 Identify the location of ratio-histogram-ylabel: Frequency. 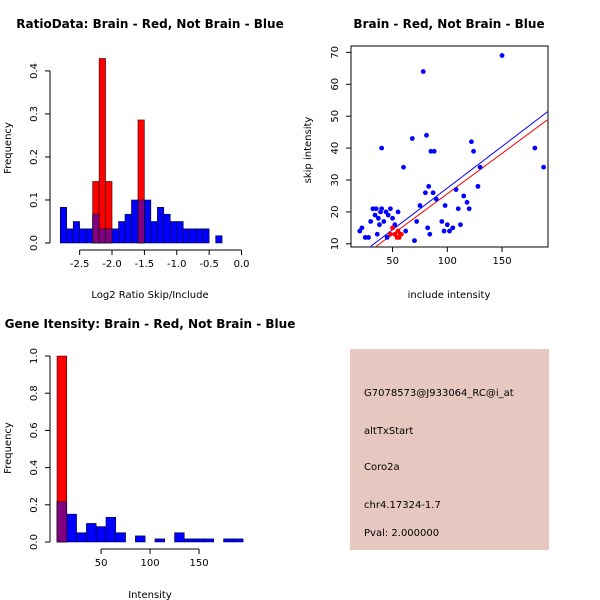
(8, 148).